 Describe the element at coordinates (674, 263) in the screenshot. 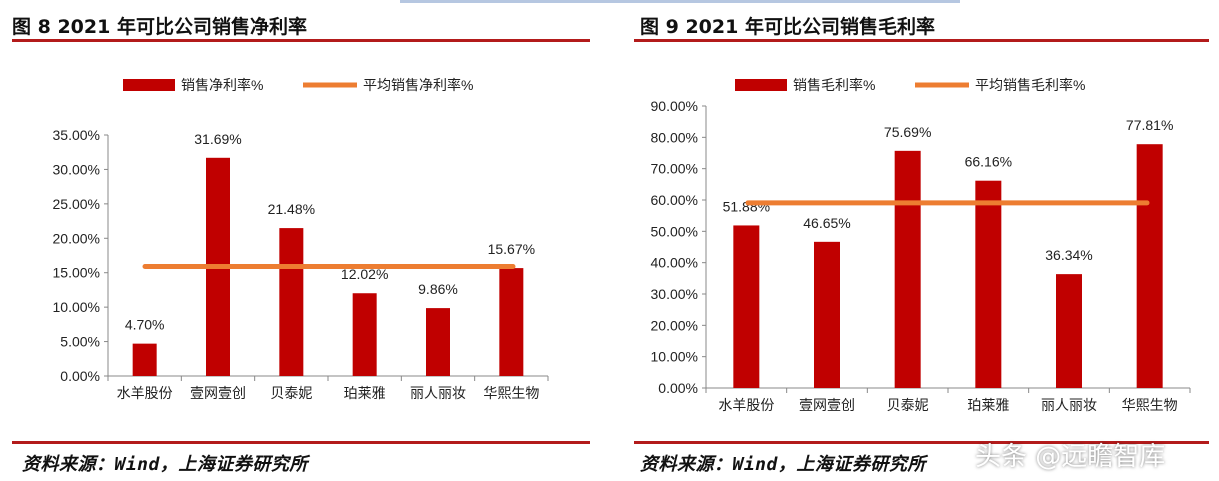

I see `y-tick-label: 40.00%` at that location.